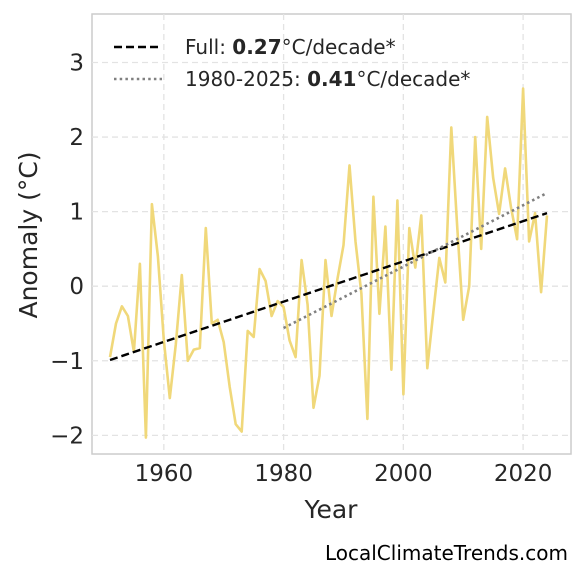 The image size is (585, 580). Describe the element at coordinates (76, 213) in the screenshot. I see `y-tick-label: 1` at that location.